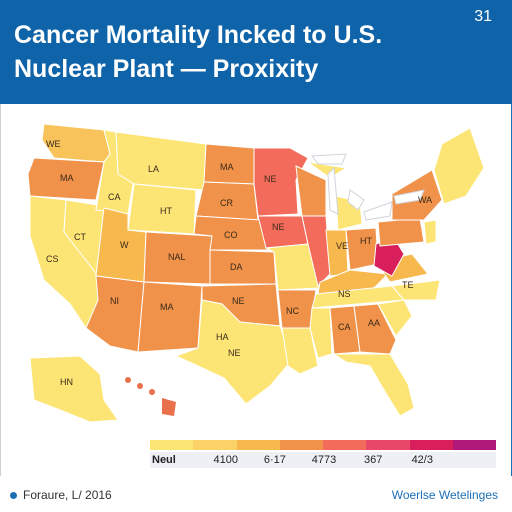 The height and width of the screenshot is (512, 512). I want to click on source-text: Foraure, L/ 2016, so click(67, 495).